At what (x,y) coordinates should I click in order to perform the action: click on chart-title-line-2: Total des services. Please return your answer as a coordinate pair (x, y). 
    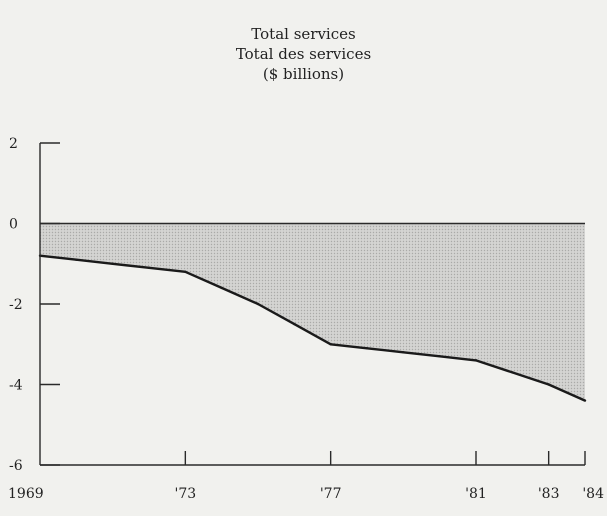
    Looking at the image, I should click on (303, 54).